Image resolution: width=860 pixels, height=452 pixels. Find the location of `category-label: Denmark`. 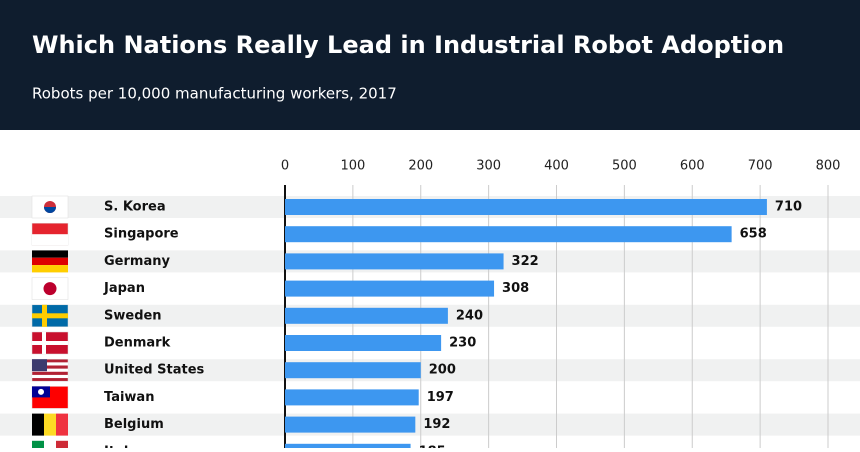

category-label: Denmark is located at coordinates (137, 343).